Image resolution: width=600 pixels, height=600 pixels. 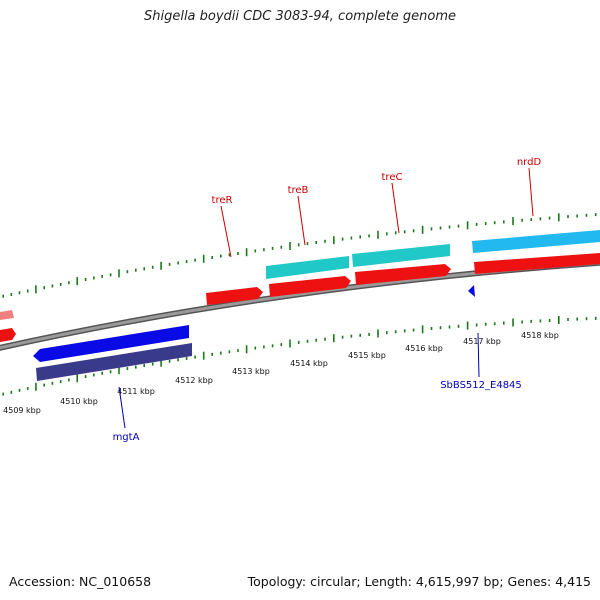 I want to click on label-mgtA: mgtA, so click(x=126, y=437).